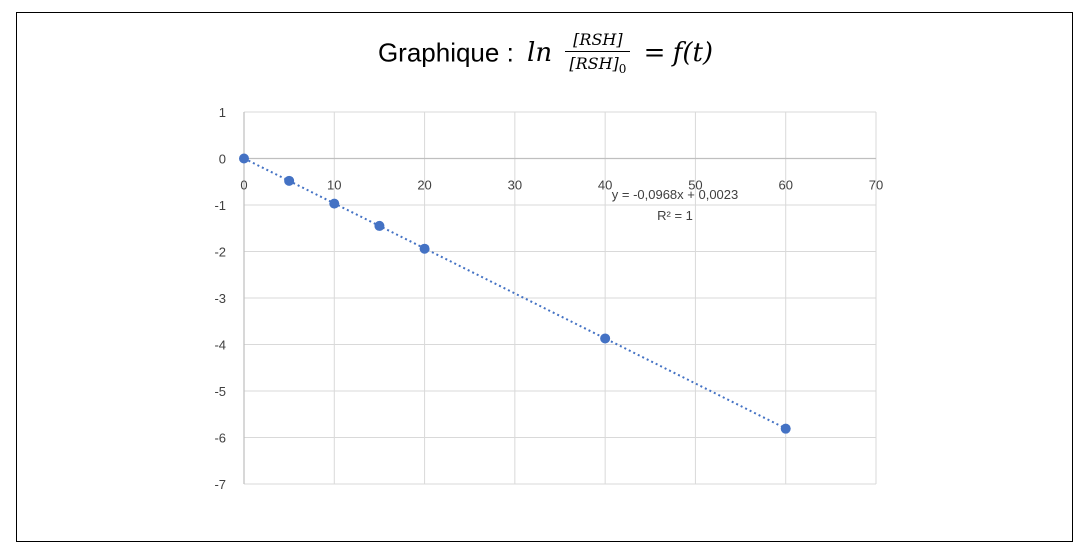 The width and height of the screenshot is (1091, 542). I want to click on chart-title: Graphique : ln [RSH] [RSH]0 = f(t), so click(545, 53).